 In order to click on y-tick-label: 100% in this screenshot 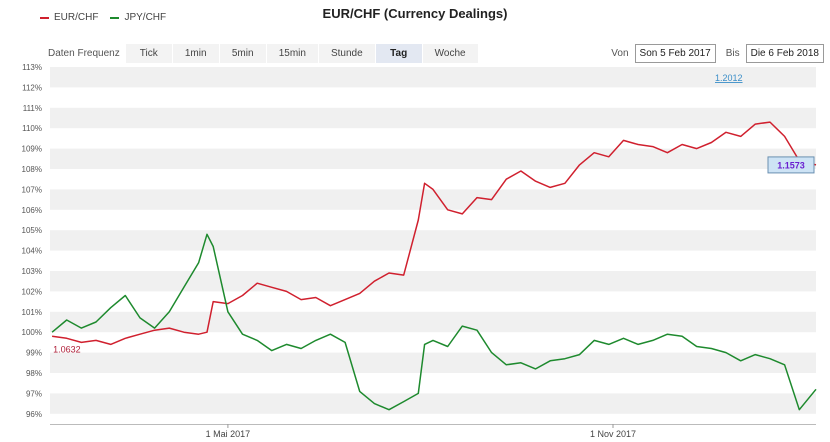, I will do `click(32, 332)`.